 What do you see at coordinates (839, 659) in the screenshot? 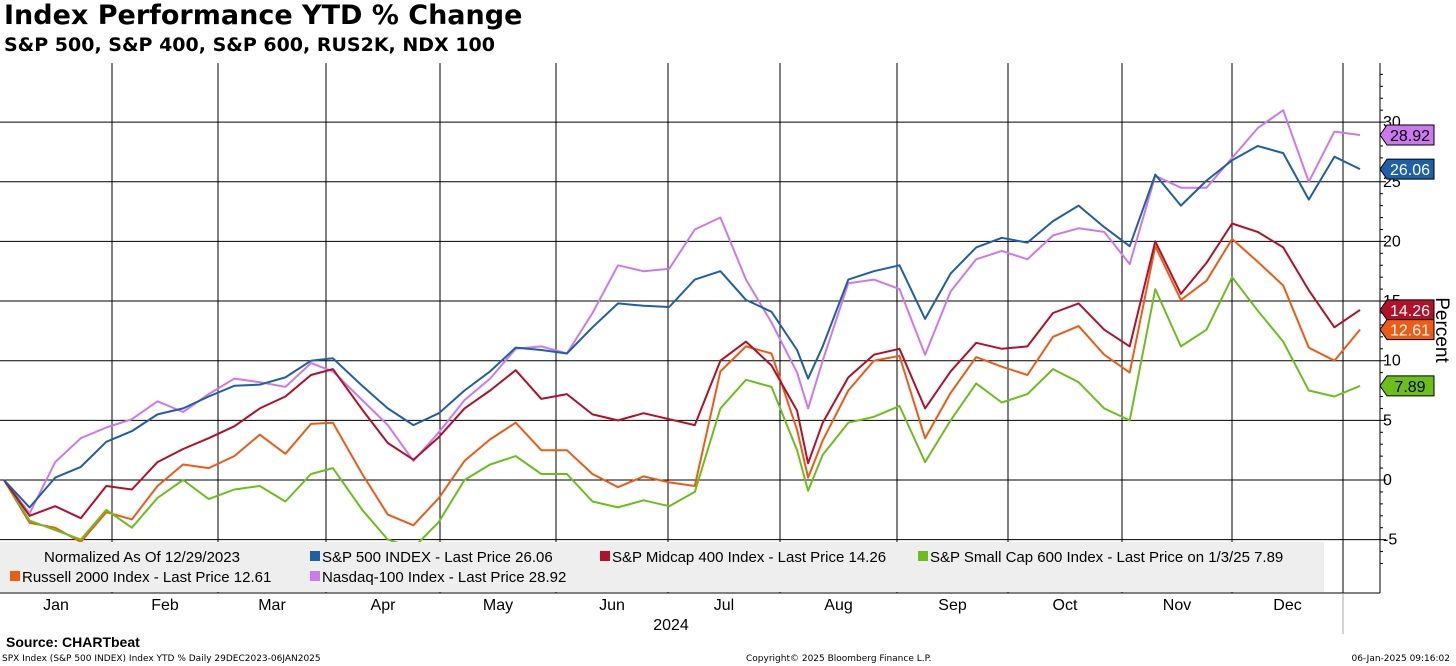
I see `footer-copyright: Copyright© 2025 Bloomberg Finance L.P.` at bounding box center [839, 659].